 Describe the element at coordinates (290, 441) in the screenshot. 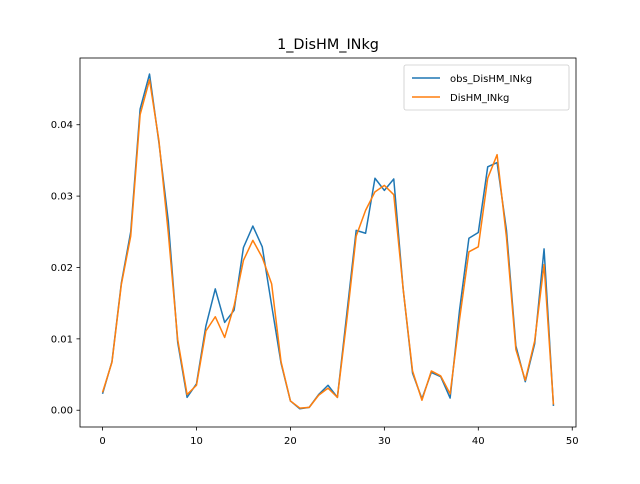

I see `x-tick-label: 20` at that location.